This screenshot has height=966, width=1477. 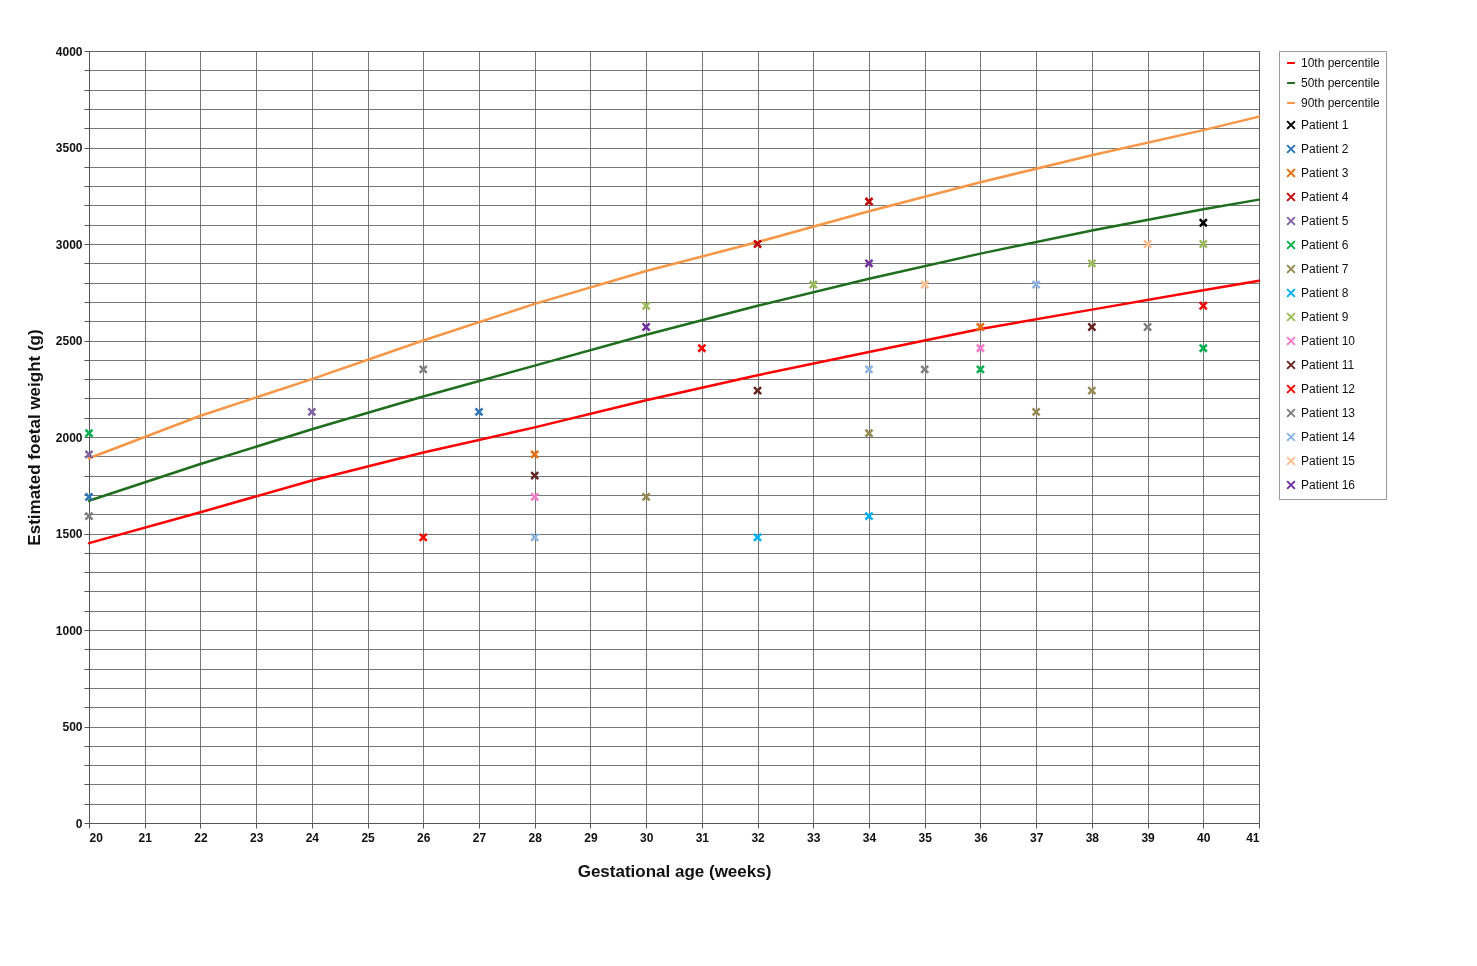 I want to click on legend-label: Patient 5, so click(x=1325, y=221).